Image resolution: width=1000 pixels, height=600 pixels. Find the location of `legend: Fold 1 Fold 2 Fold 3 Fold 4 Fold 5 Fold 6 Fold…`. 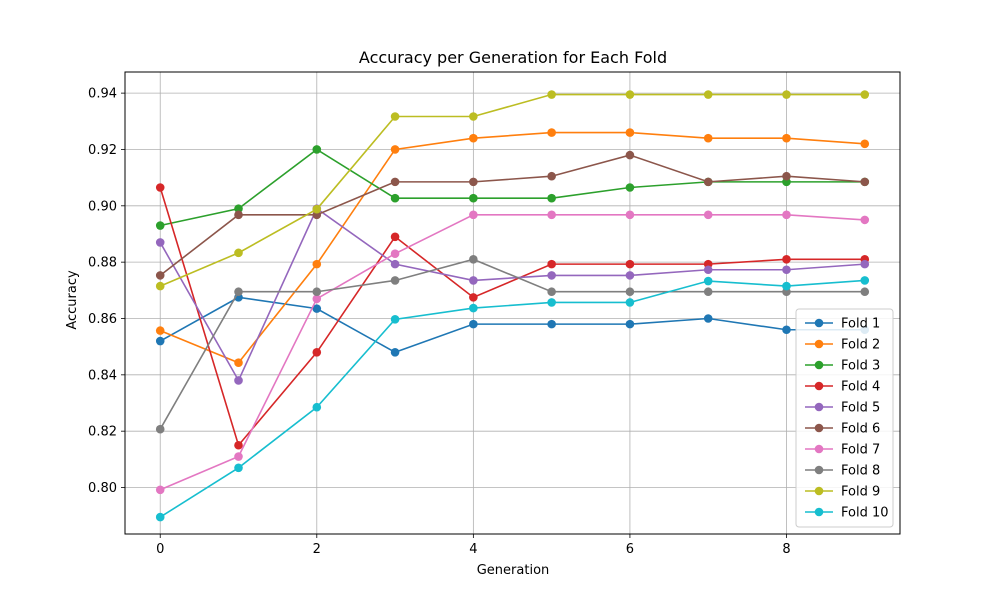

legend: Fold 1 Fold 2 Fold 3 Fold 4 Fold 5 Fold 6 Fold… is located at coordinates (844, 418).